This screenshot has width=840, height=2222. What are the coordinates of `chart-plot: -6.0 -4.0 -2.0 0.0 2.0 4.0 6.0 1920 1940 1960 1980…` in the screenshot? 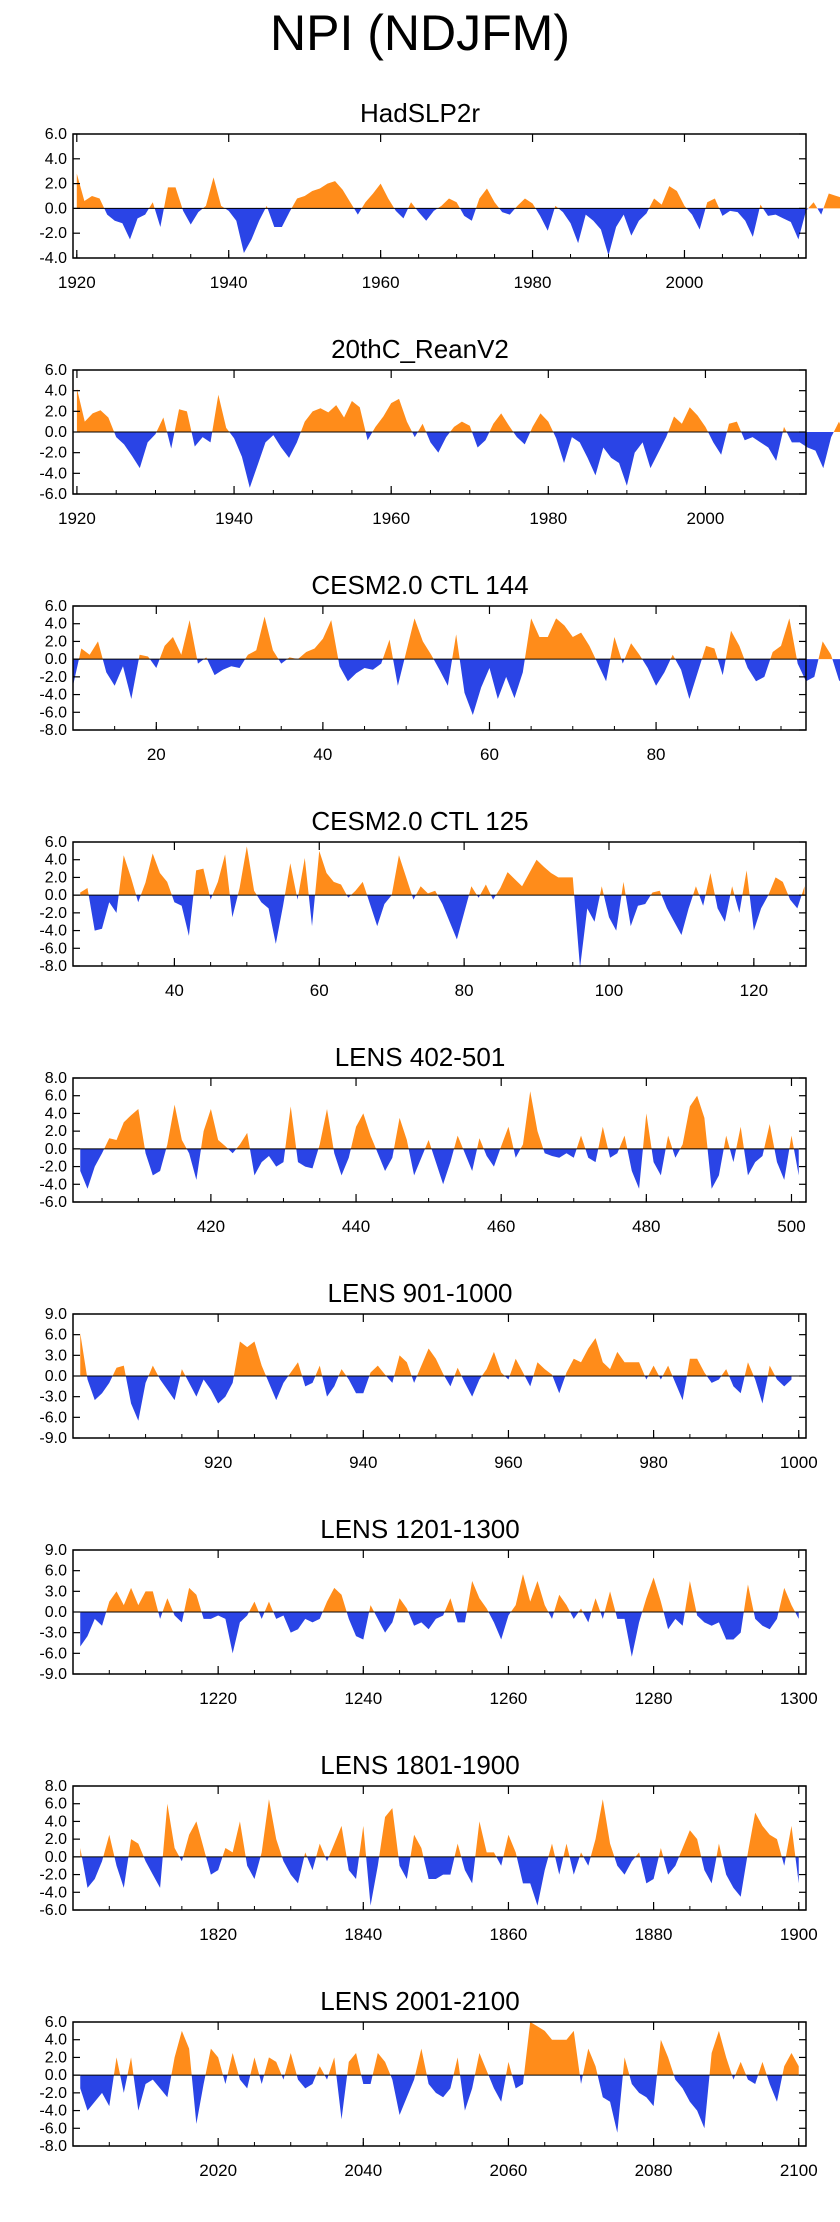 It's located at (439, 445).